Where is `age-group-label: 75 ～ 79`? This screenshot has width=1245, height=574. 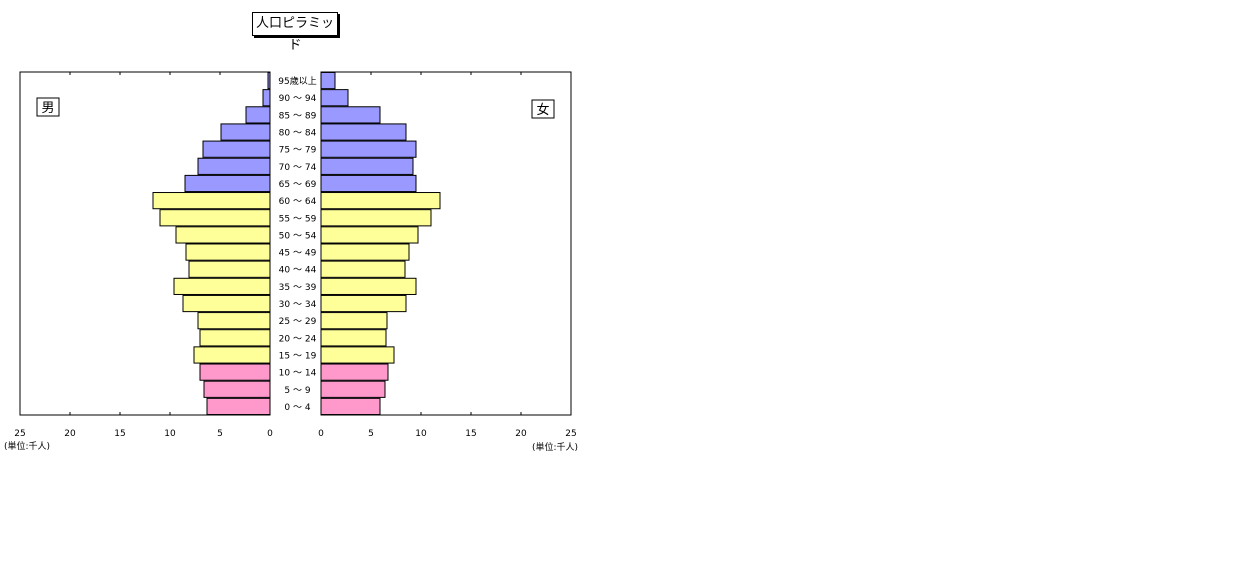
age-group-label: 75 ～ 79 is located at coordinates (298, 151).